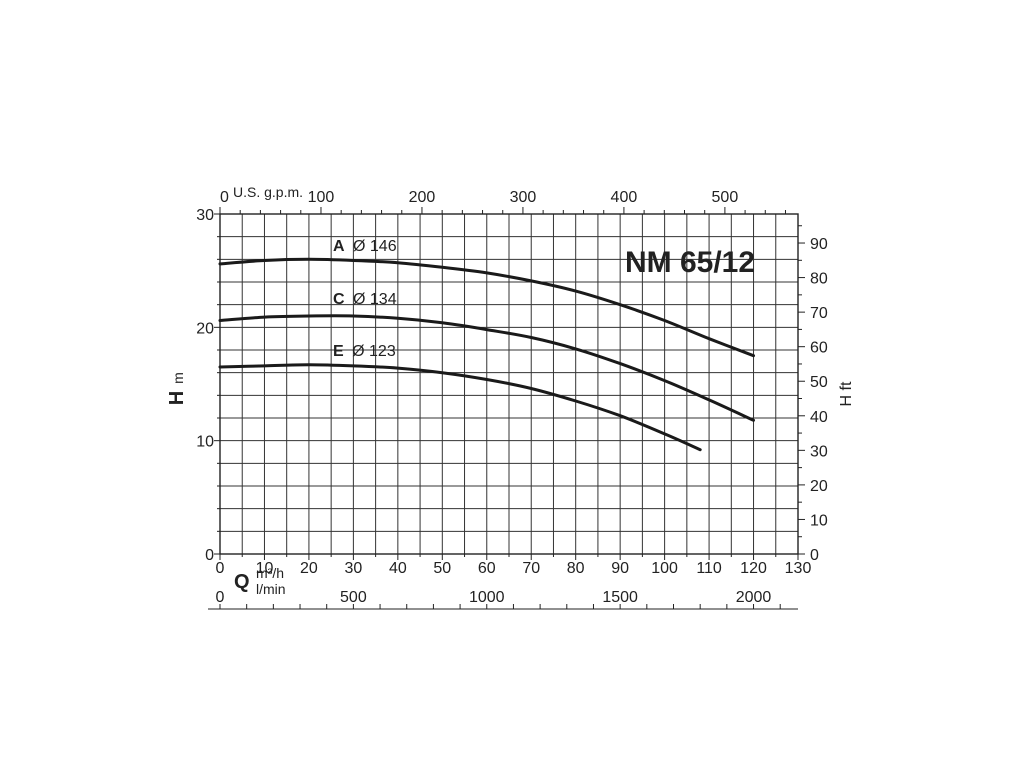  I want to click on bottom-axis-symbol: Q, so click(242, 582).